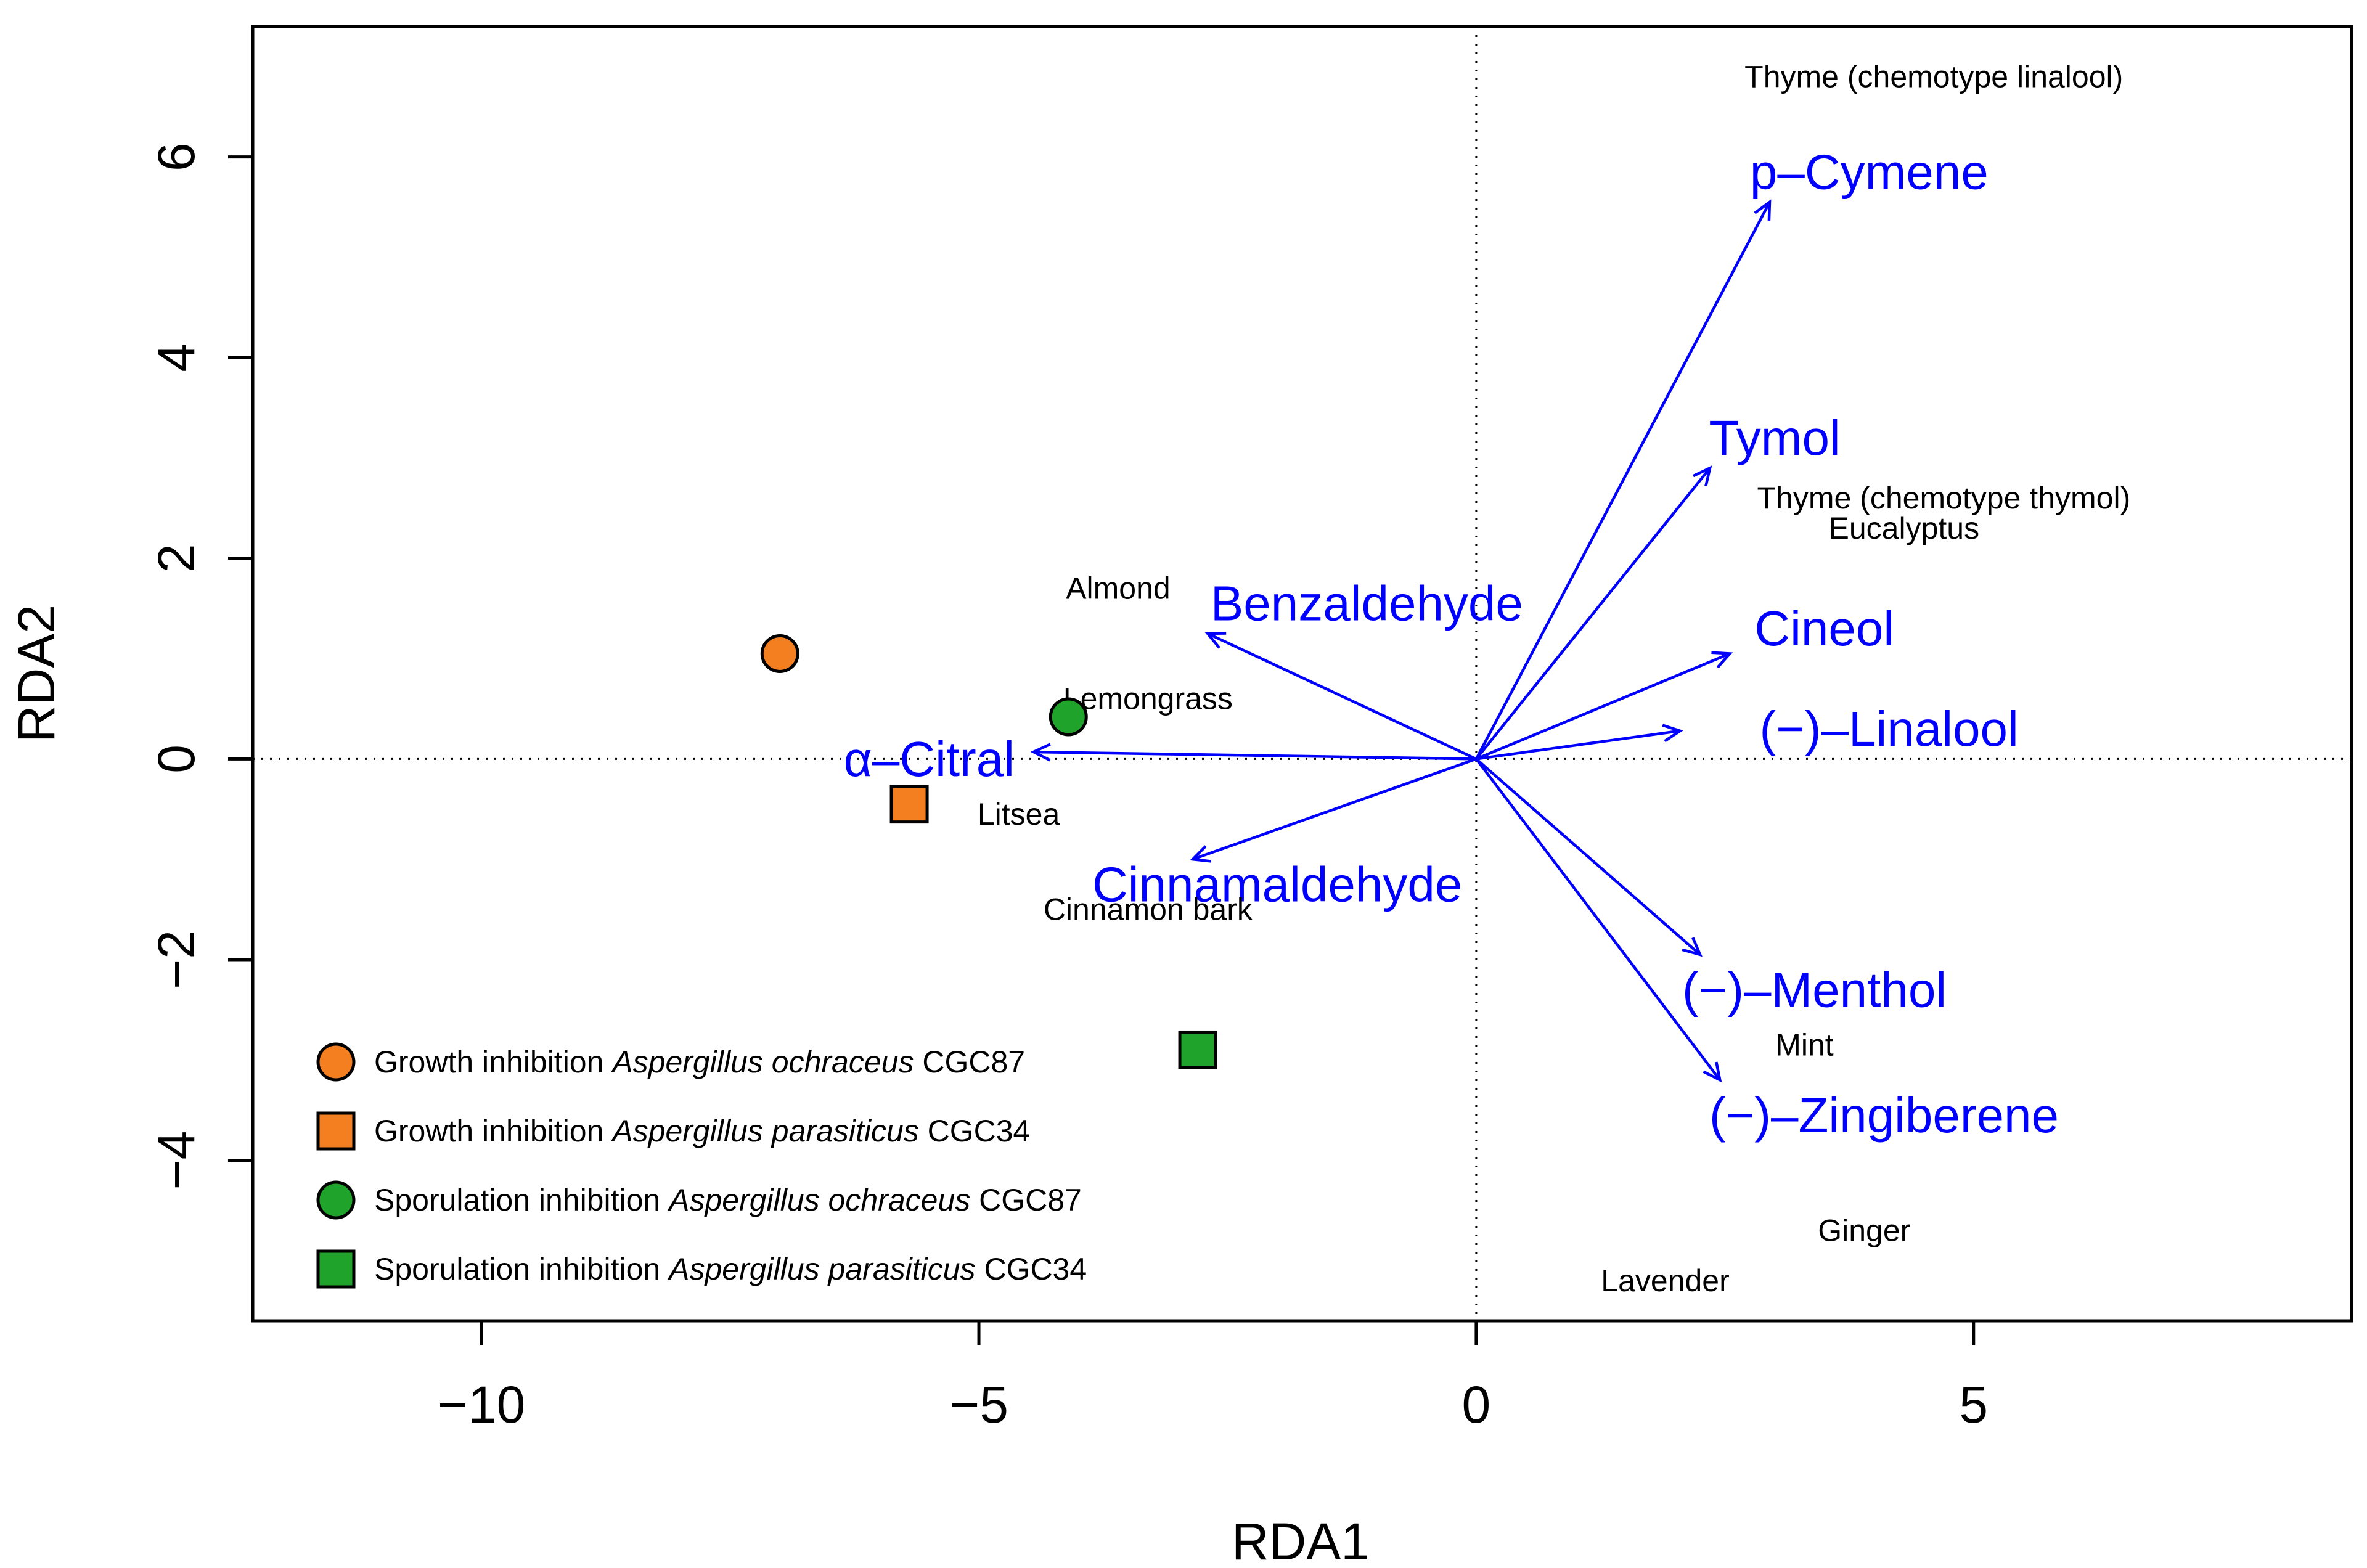  I want to click on vector-label: Tymol, so click(1774, 437).